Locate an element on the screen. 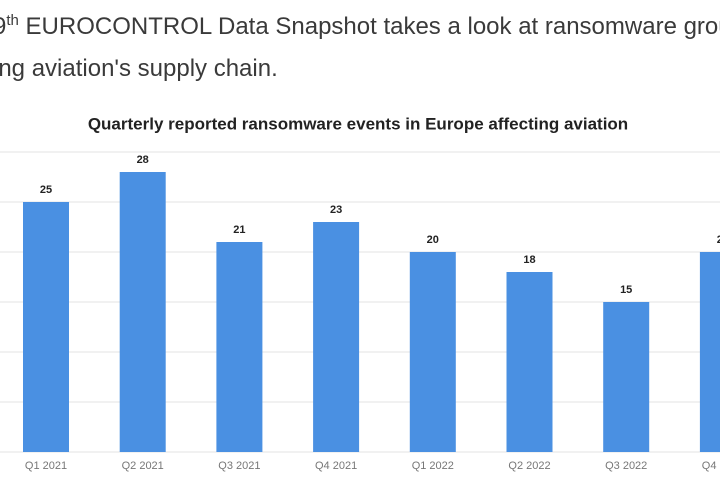  data-label: 21 is located at coordinates (239, 230).